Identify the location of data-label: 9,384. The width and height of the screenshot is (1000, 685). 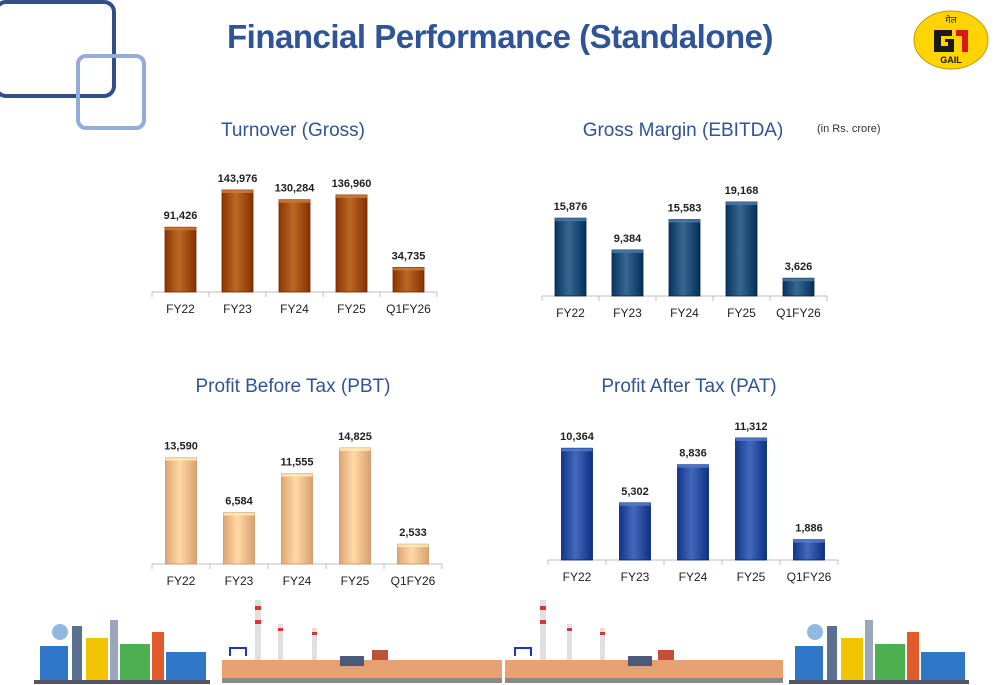
(628, 239).